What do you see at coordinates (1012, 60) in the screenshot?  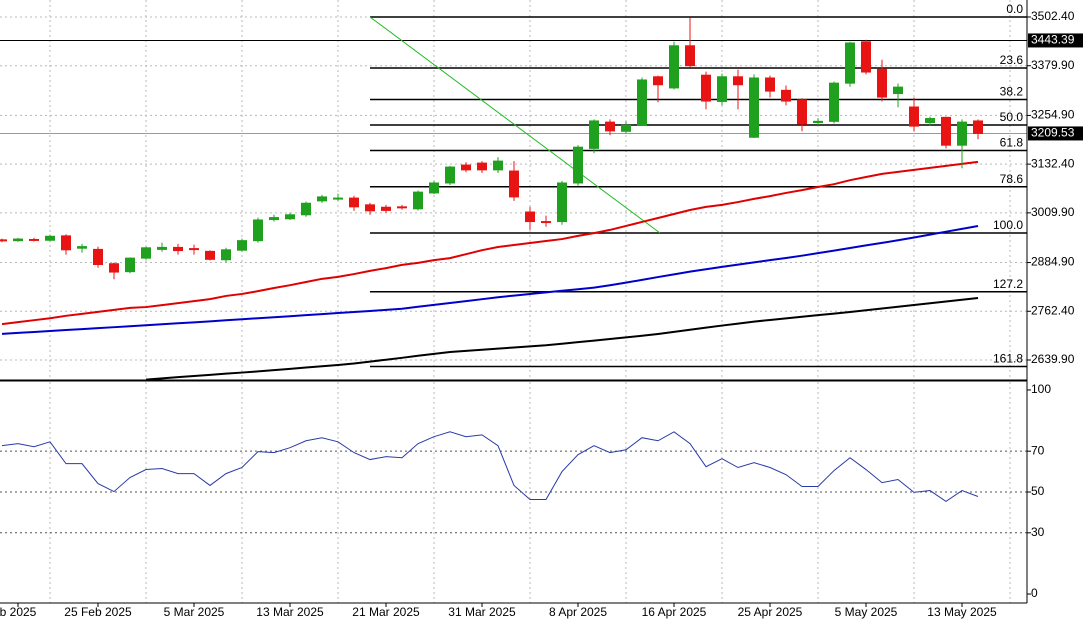 I see `fib-label: 23.6` at bounding box center [1012, 60].